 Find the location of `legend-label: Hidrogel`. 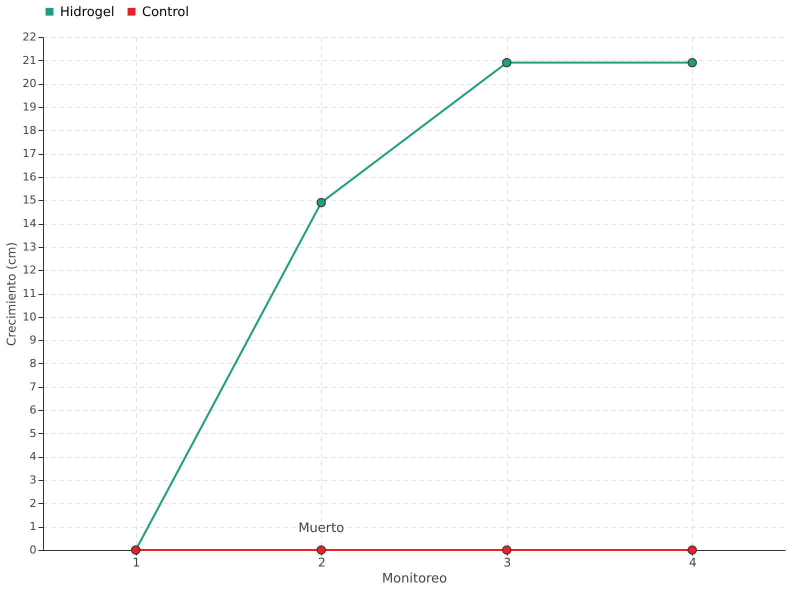

legend-label: Hidrogel is located at coordinates (87, 12).